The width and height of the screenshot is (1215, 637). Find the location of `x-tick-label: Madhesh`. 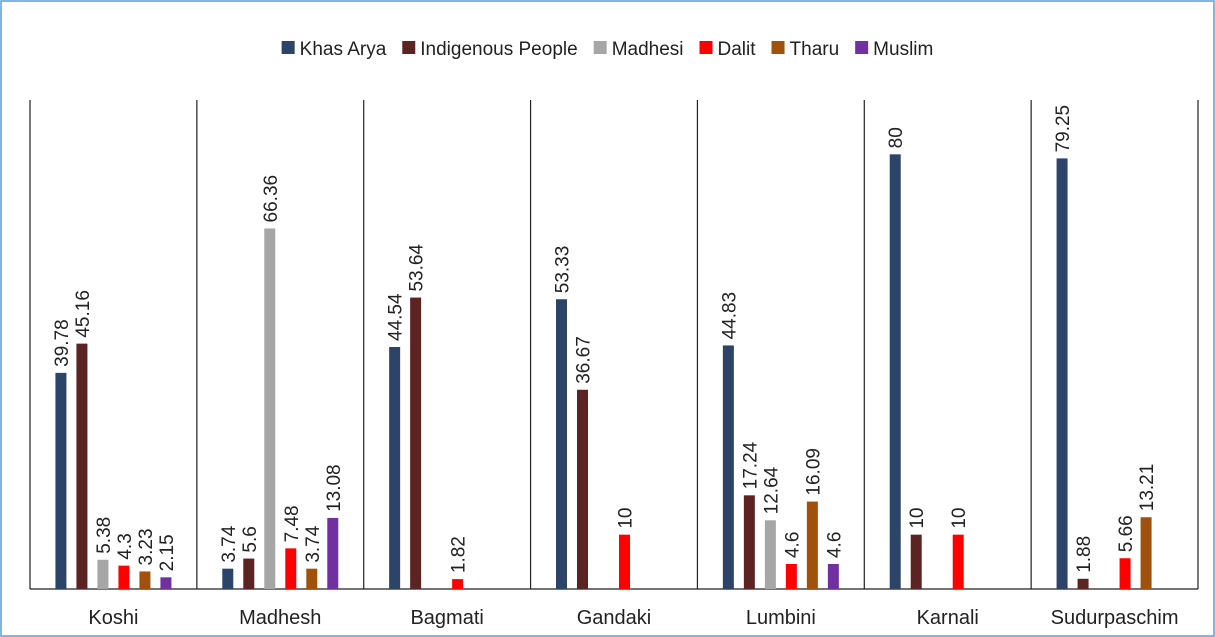

x-tick-label: Madhesh is located at coordinates (280, 618).